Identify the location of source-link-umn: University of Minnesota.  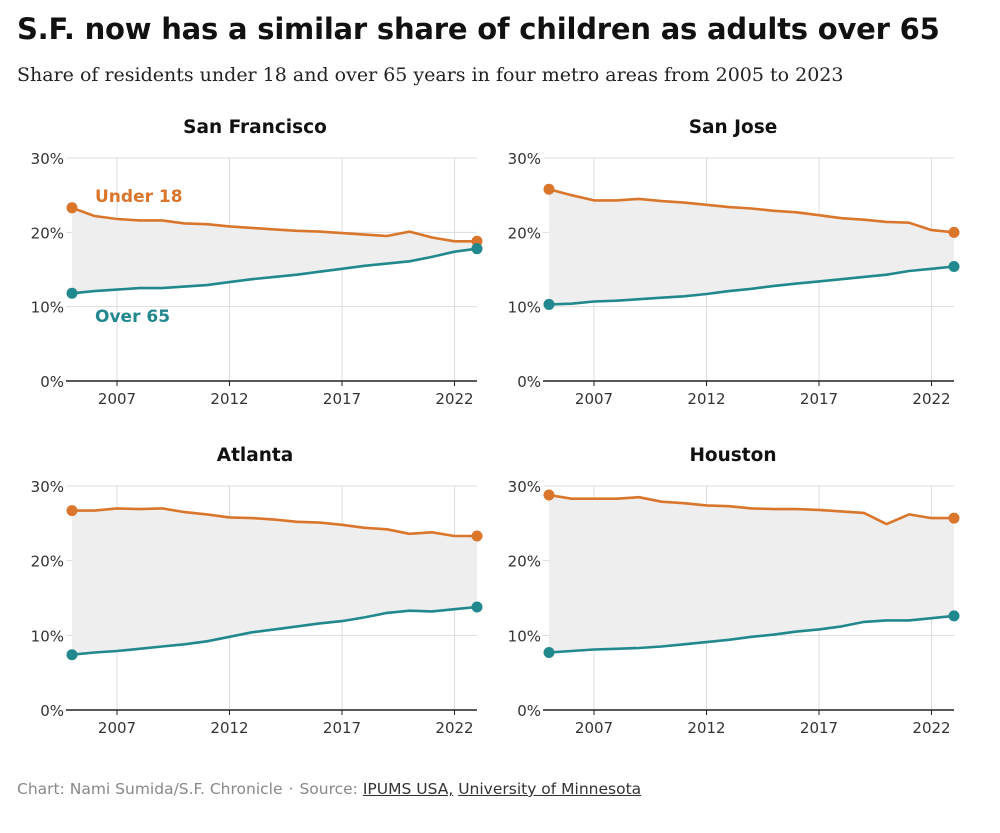
(550, 789).